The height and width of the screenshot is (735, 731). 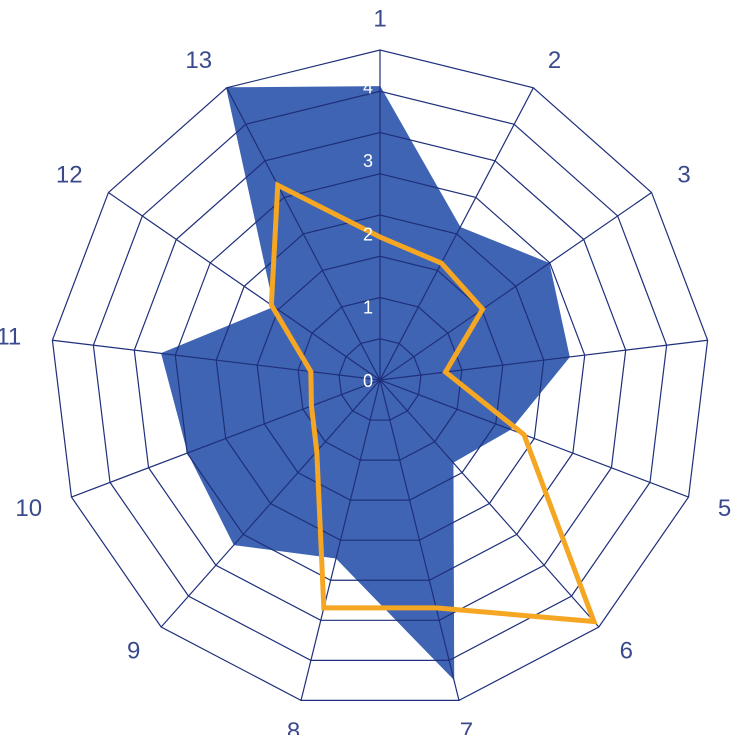 I want to click on axis-label-12: 12, so click(x=69, y=175).